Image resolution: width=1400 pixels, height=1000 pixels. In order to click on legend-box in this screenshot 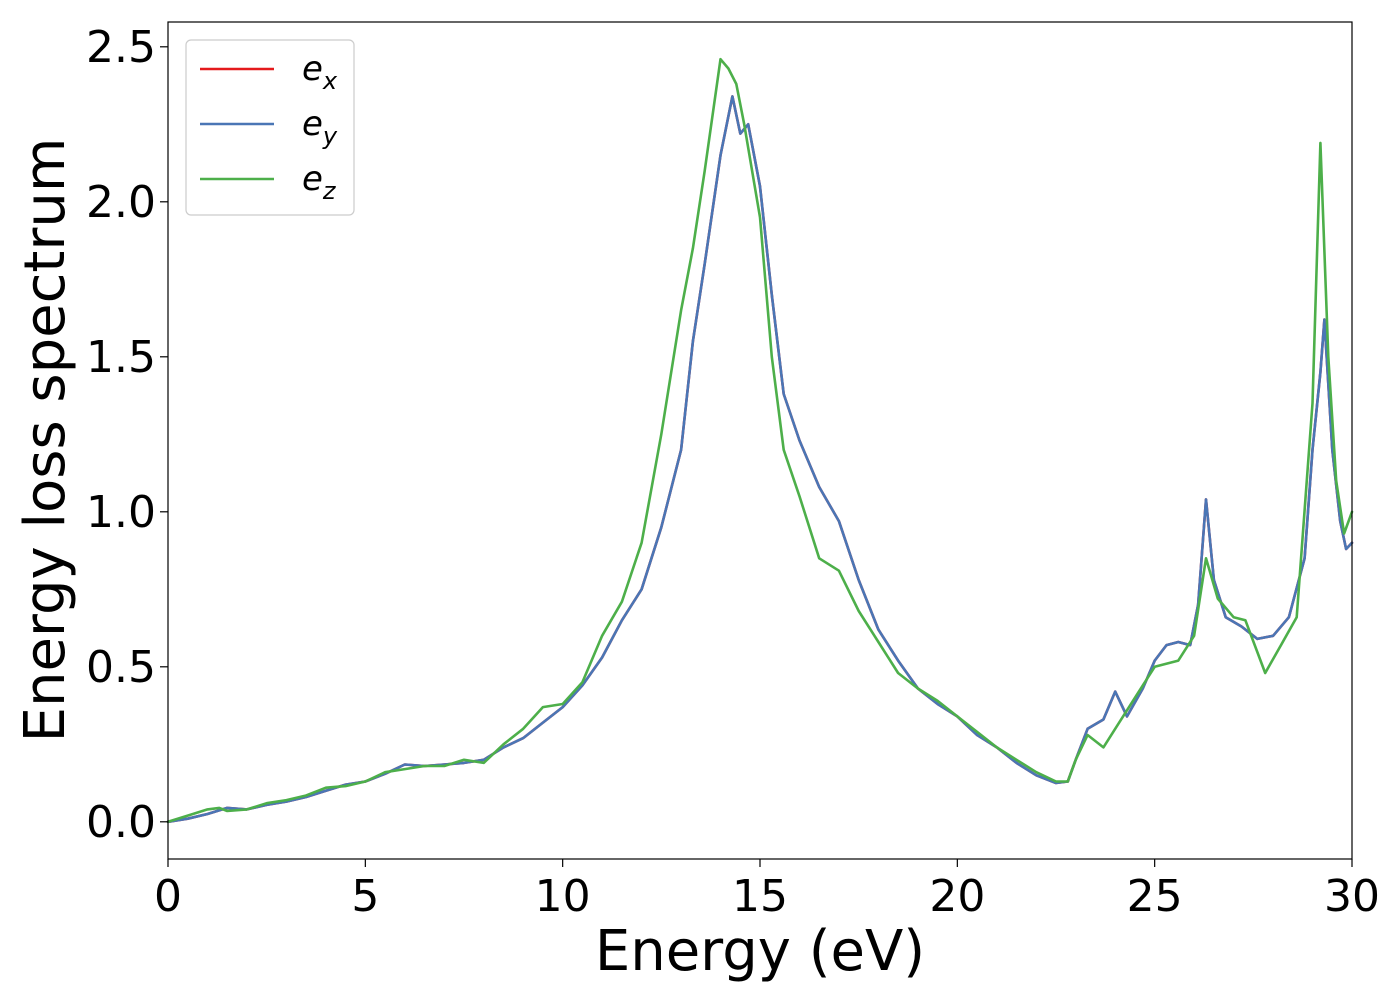, I will do `click(270, 127)`.